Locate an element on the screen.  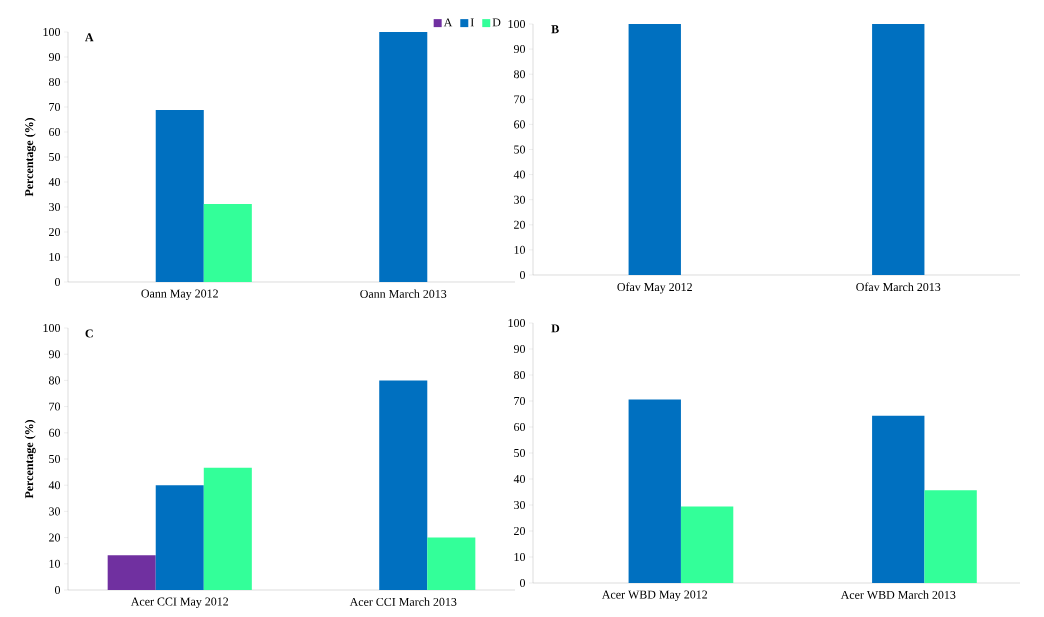
x-tick-label: Oann May 2012 is located at coordinates (179, 295).